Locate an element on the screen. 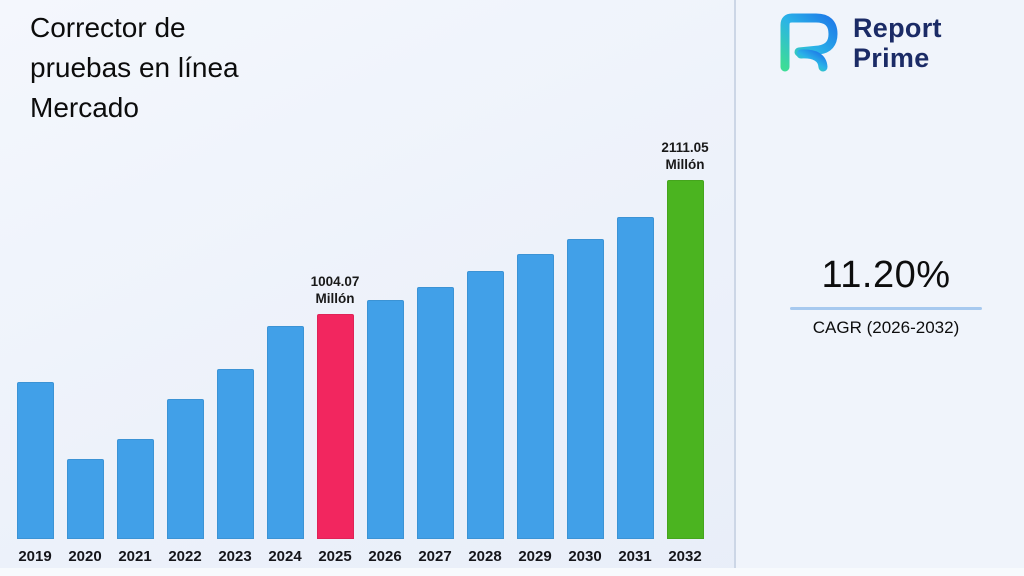 This screenshot has width=1024, height=576. bar-2031 is located at coordinates (635, 378).